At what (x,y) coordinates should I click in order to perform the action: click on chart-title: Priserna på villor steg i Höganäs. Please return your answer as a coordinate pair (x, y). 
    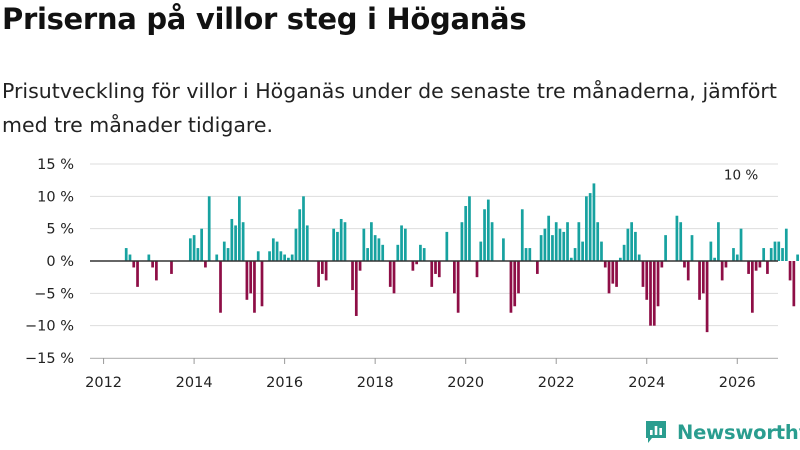
    Looking at the image, I should click on (264, 19).